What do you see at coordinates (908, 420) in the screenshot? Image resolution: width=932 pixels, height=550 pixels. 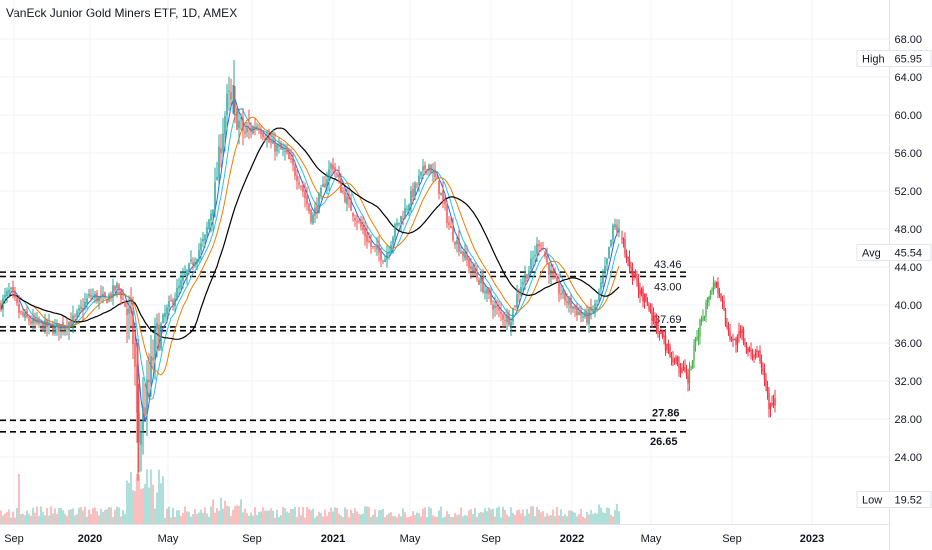 I see `y-tick-label: 28.00` at bounding box center [908, 420].